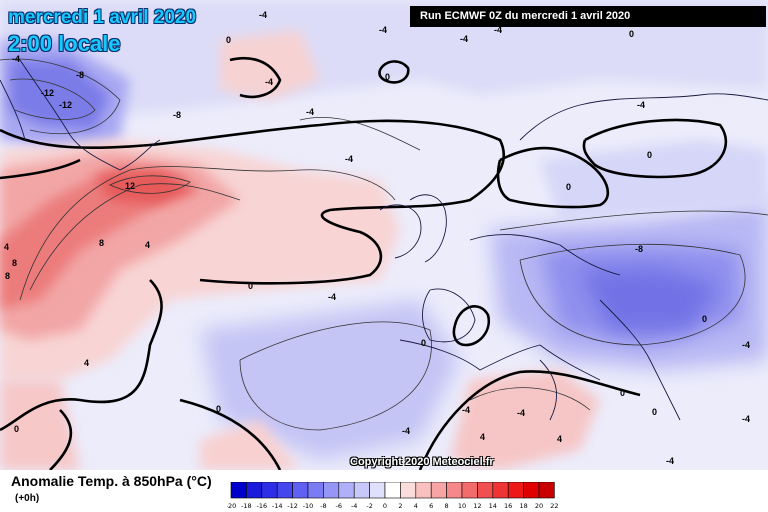 Image resolution: width=768 pixels, height=512 pixels. Describe the element at coordinates (339, 506) in the screenshot. I see `color-scale-tick-label: -6` at that location.